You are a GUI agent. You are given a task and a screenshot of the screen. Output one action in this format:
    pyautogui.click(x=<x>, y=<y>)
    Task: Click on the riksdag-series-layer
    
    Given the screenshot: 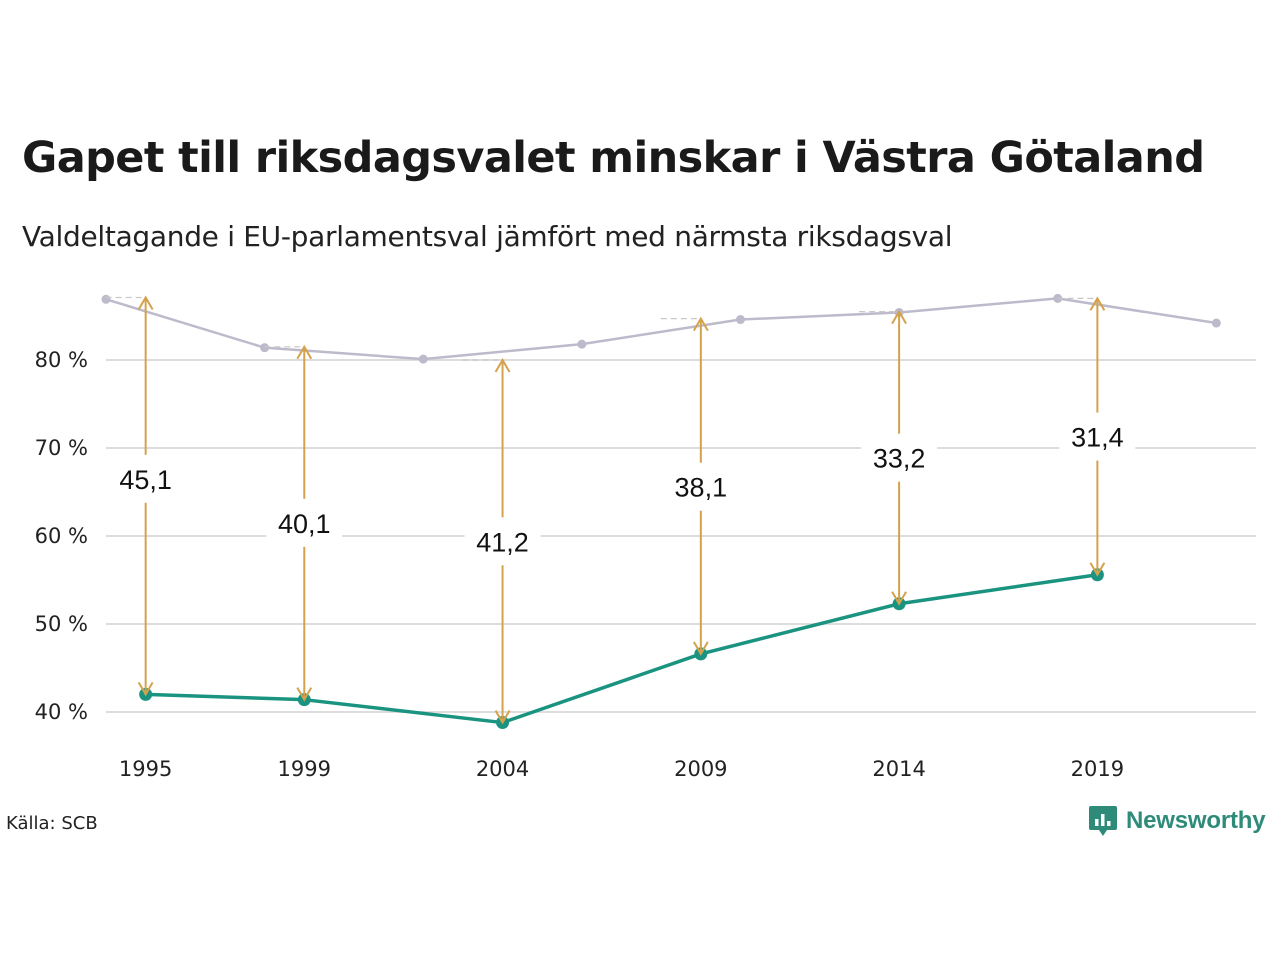 What is the action you would take?
    pyautogui.click(x=661, y=328)
    